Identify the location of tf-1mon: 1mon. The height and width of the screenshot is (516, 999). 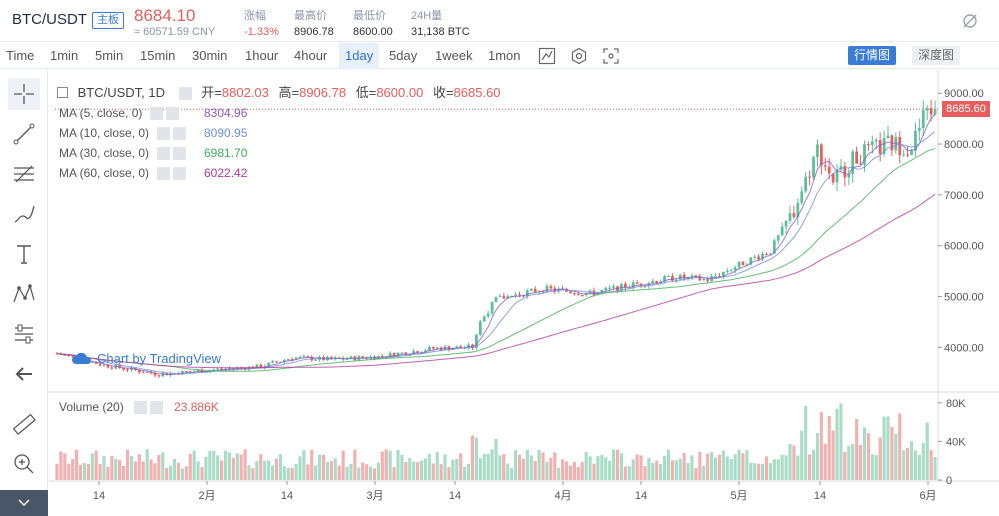
(504, 55).